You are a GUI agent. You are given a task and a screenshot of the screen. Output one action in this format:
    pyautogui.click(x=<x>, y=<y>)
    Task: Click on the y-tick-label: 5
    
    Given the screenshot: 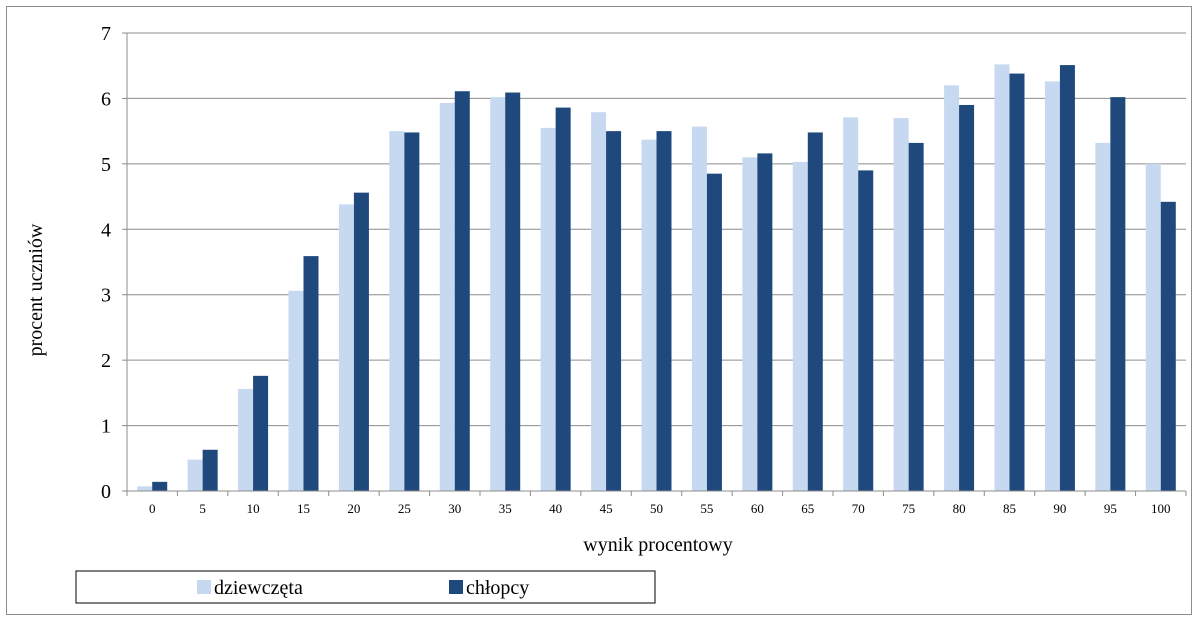 What is the action you would take?
    pyautogui.click(x=106, y=165)
    